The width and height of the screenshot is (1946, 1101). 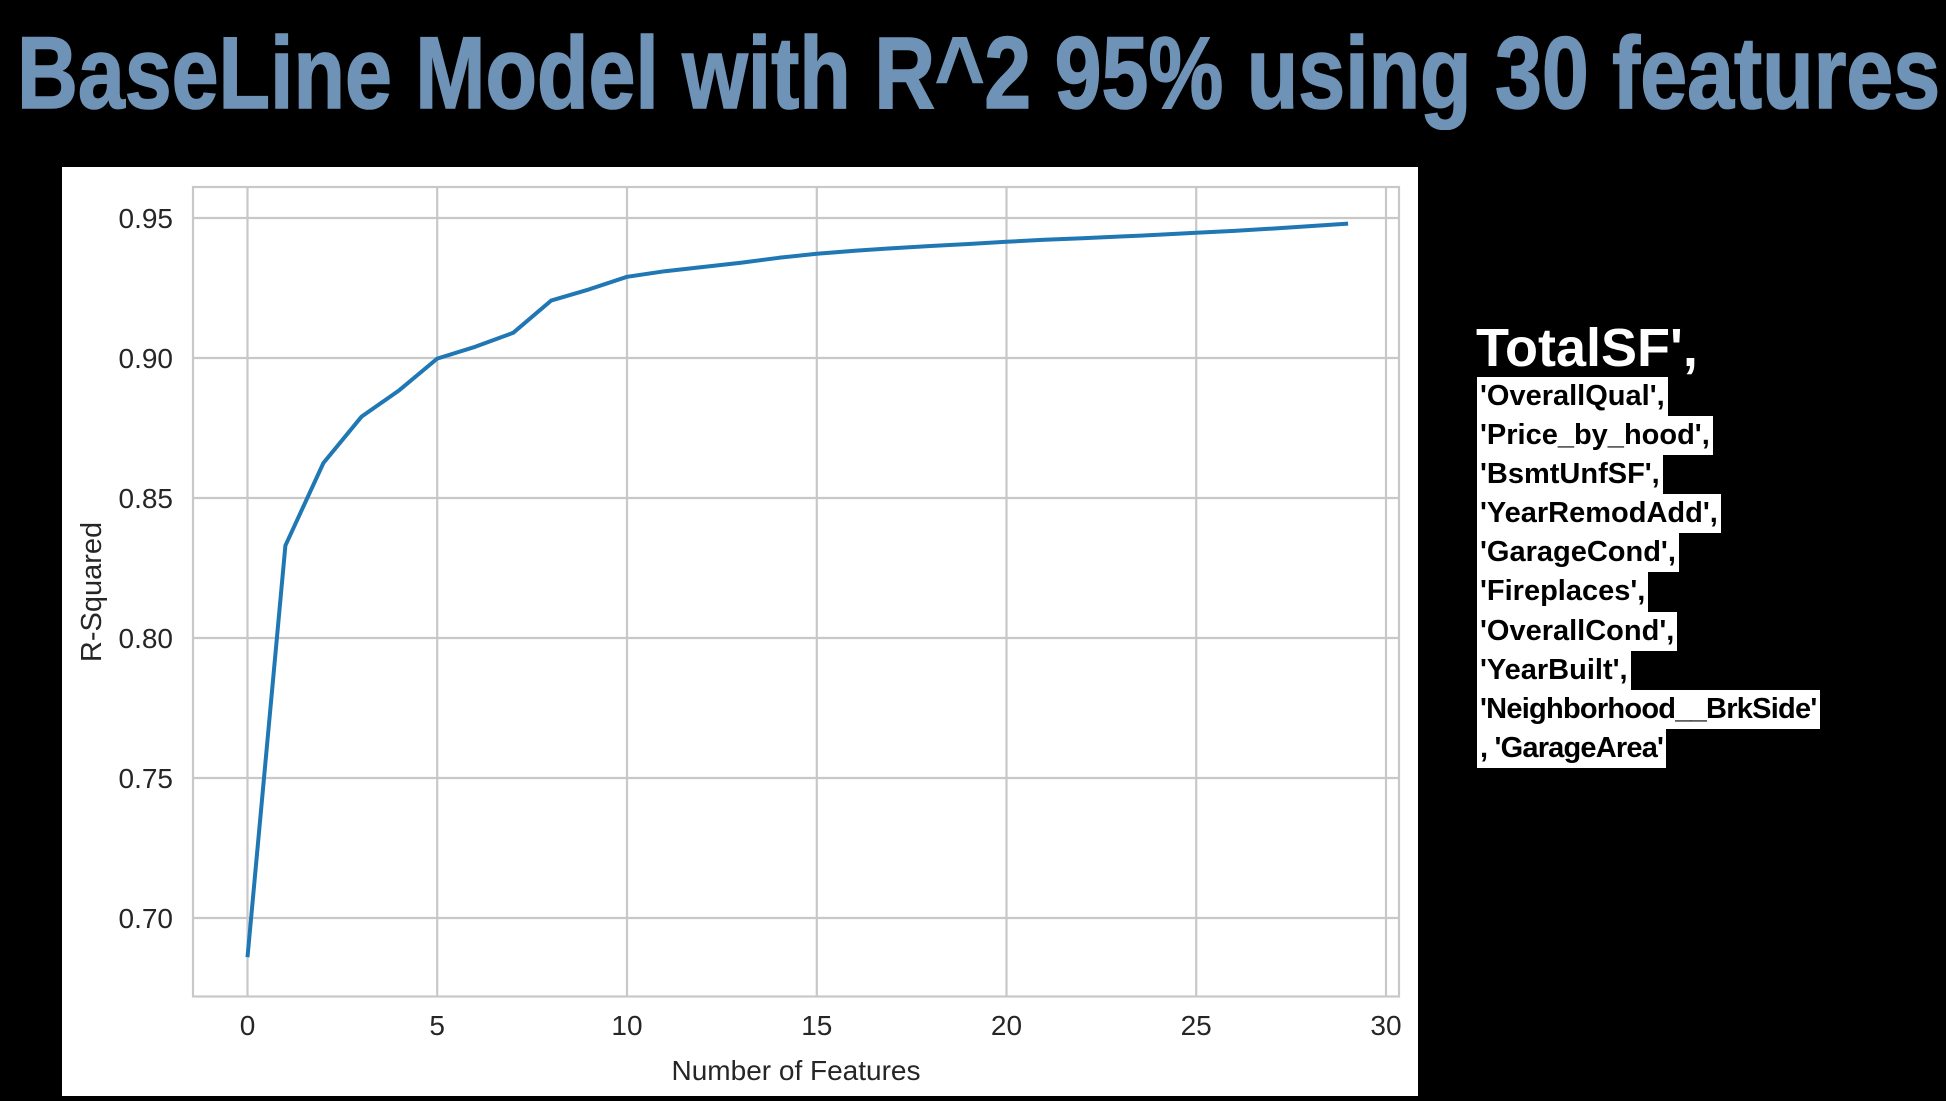 I want to click on svg-text: 0, so click(x=248, y=1025).